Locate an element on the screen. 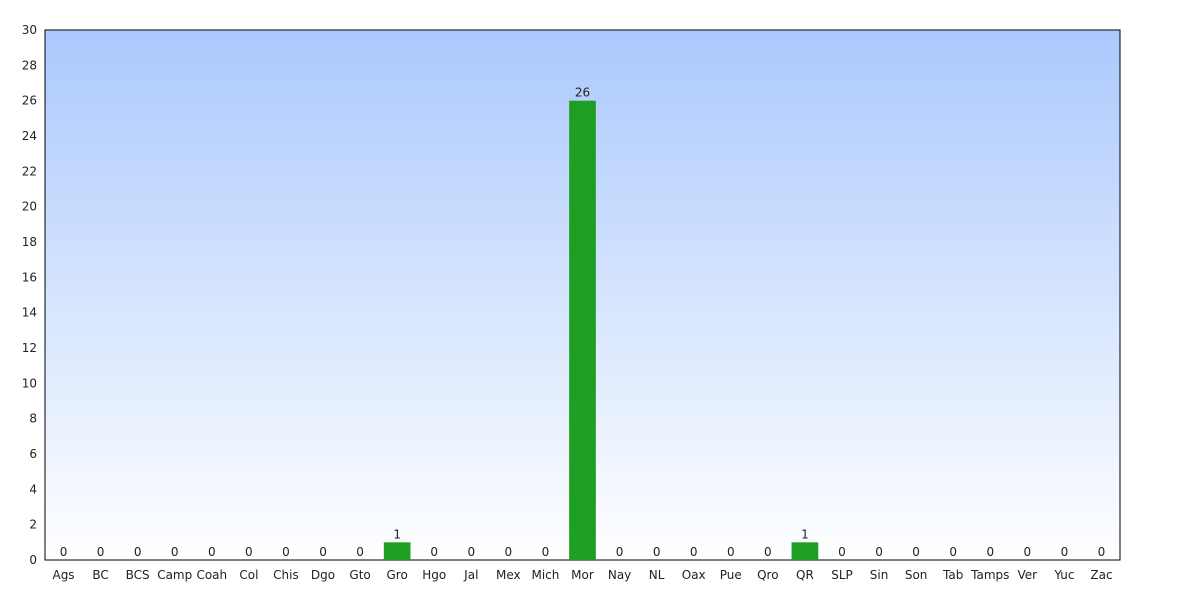 The height and width of the screenshot is (600, 1200). data-label-mex: 0 is located at coordinates (509, 552).